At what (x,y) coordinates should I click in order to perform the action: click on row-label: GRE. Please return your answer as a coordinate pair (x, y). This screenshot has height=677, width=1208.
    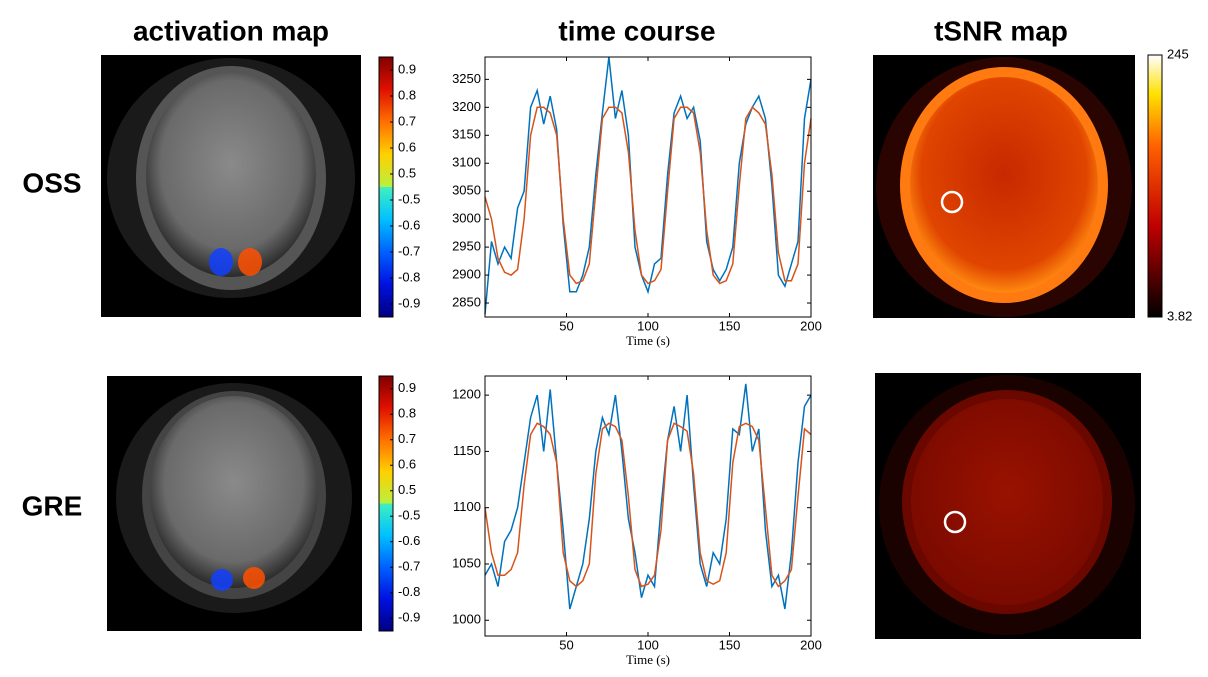
    Looking at the image, I should click on (52, 505).